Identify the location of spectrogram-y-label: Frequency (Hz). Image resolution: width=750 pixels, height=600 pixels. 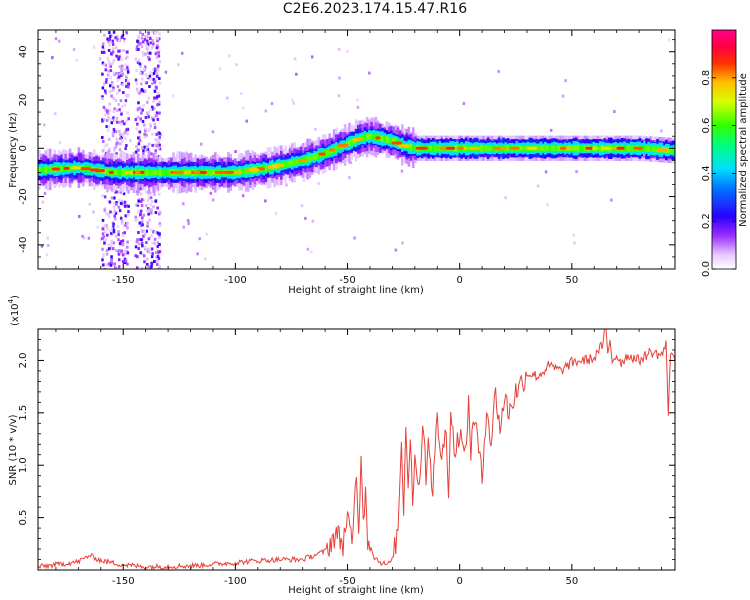
(13, 150).